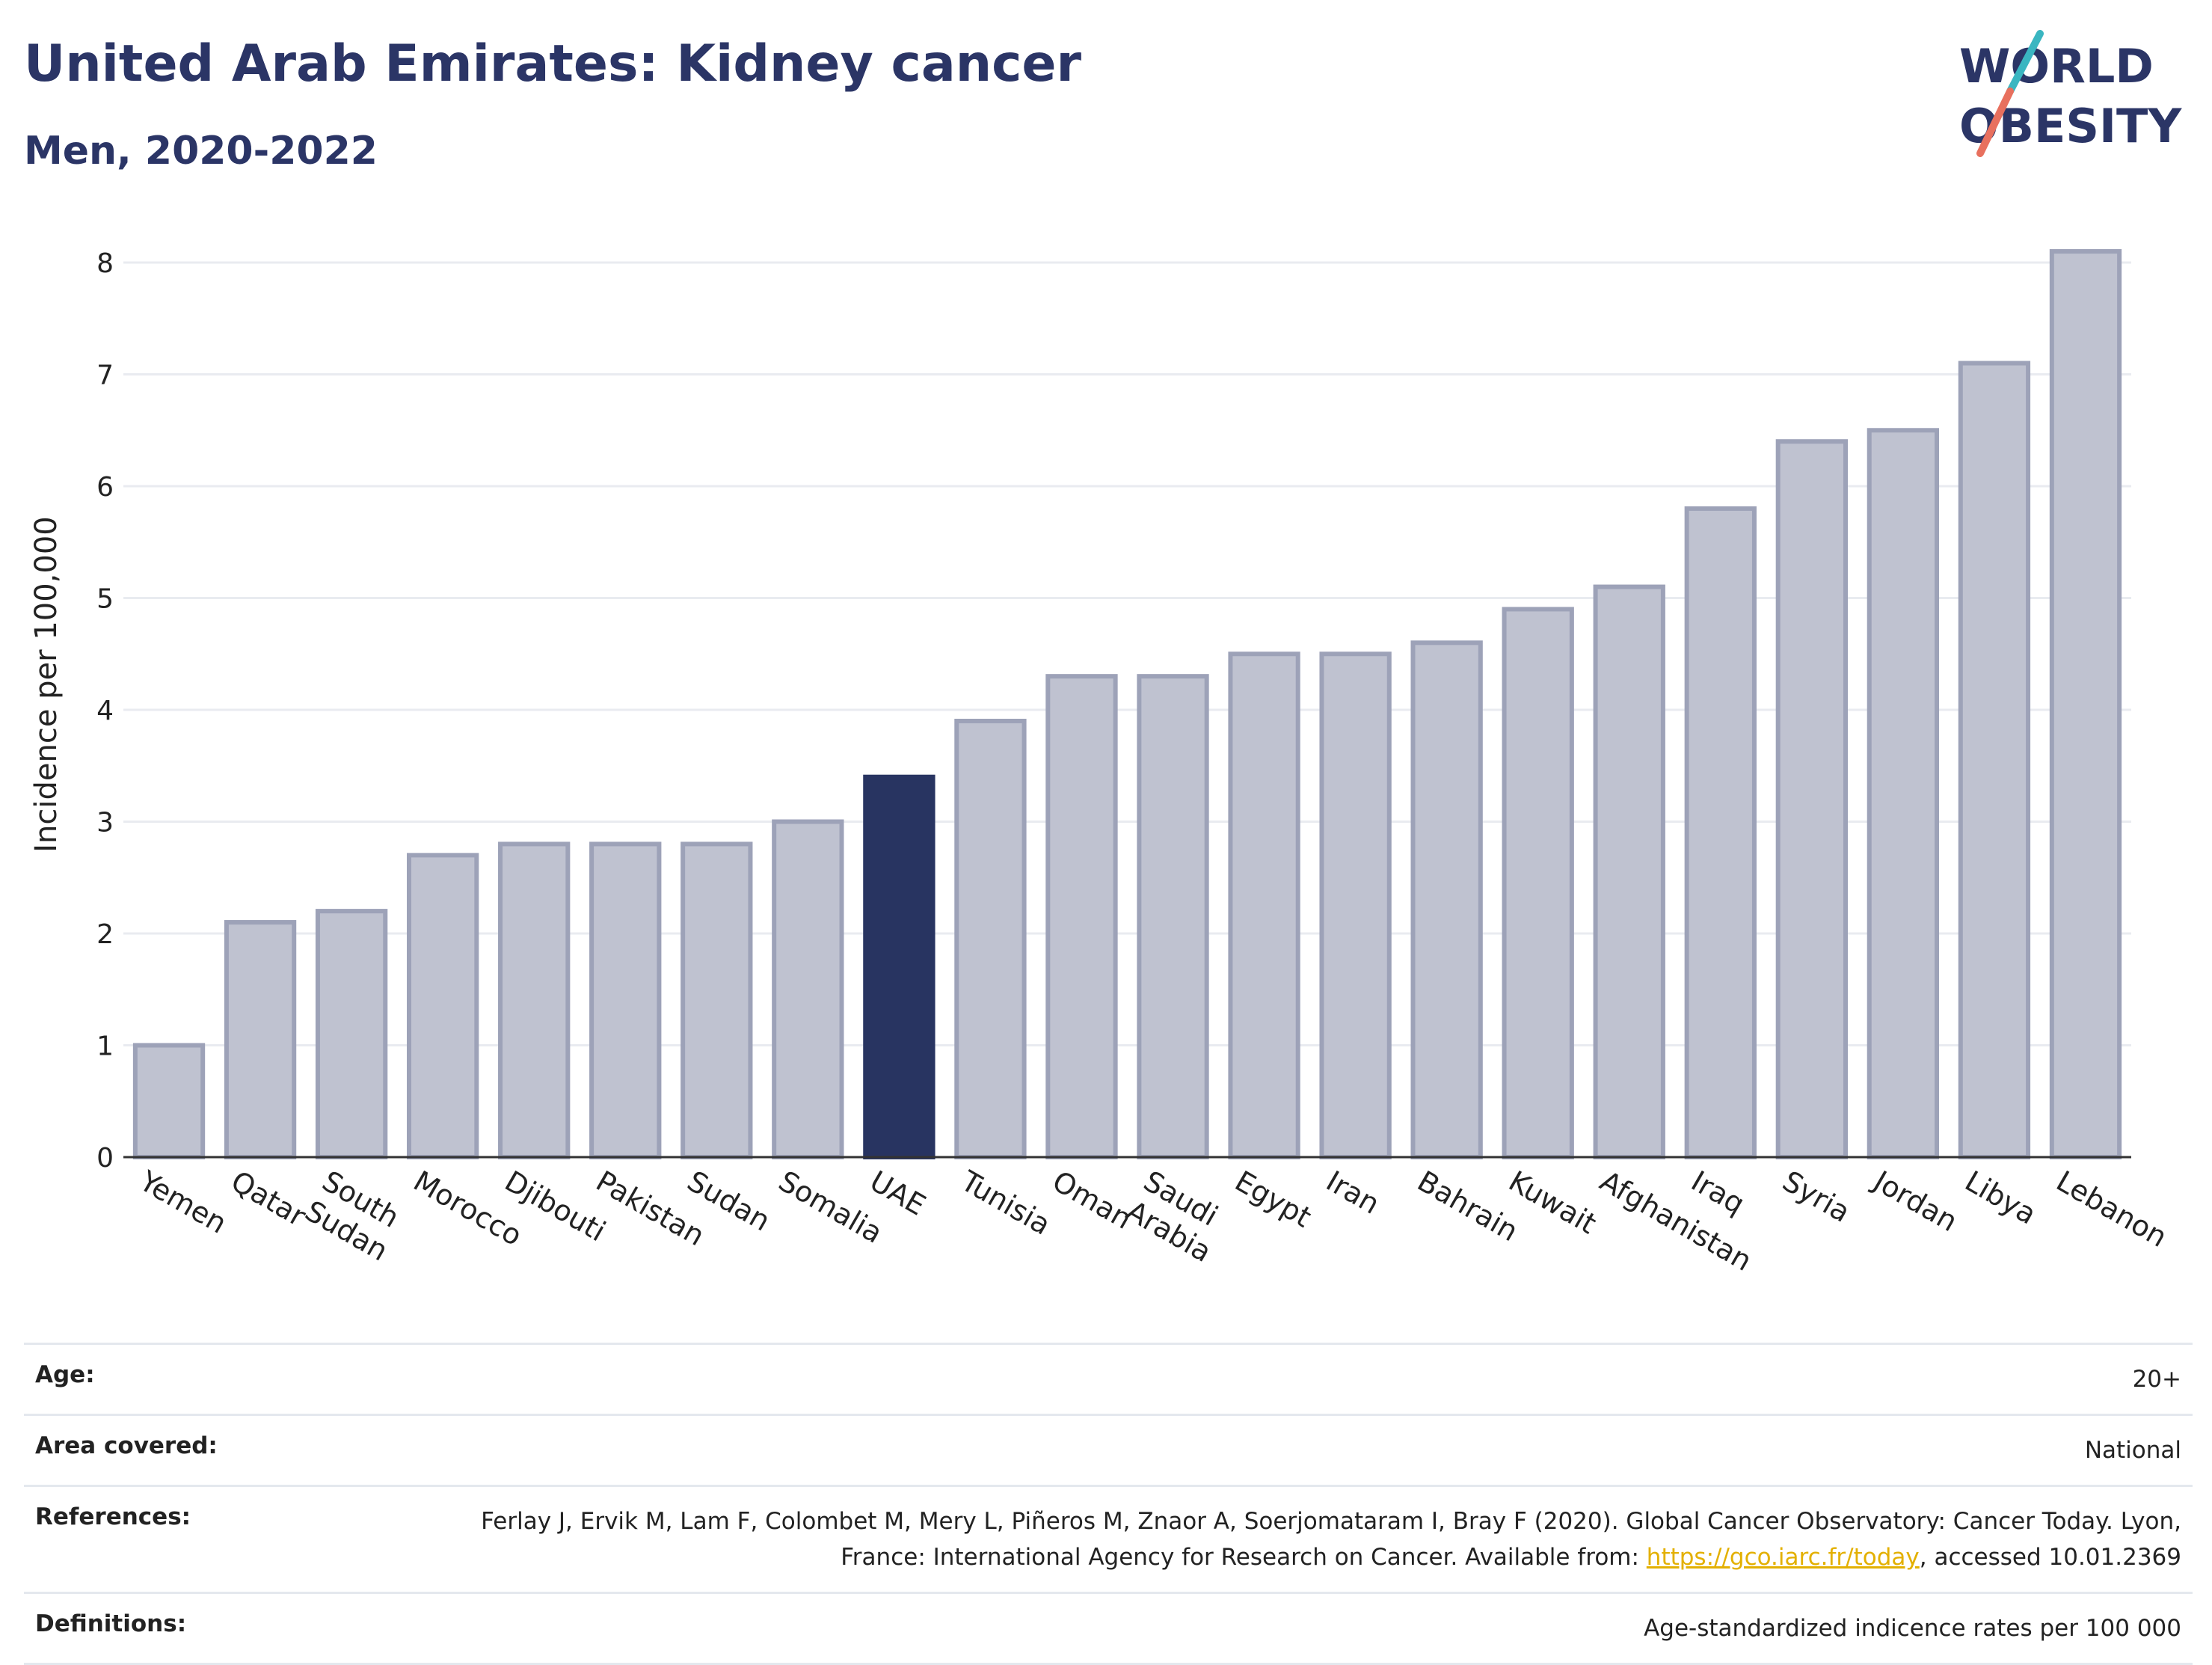  What do you see at coordinates (105, 599) in the screenshot?
I see `y-tick-label: 5` at bounding box center [105, 599].